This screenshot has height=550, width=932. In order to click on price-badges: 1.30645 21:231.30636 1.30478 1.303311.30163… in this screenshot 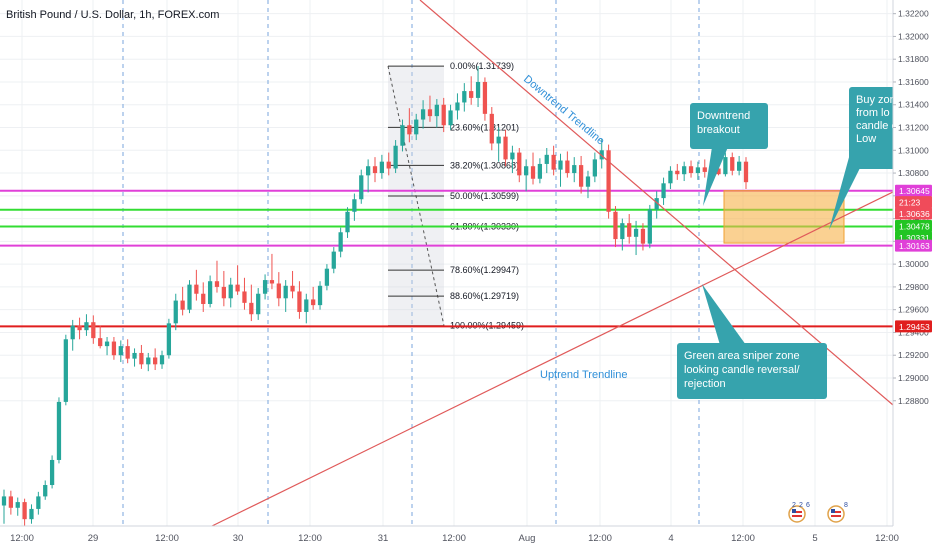, I will do `click(913, 258)`.